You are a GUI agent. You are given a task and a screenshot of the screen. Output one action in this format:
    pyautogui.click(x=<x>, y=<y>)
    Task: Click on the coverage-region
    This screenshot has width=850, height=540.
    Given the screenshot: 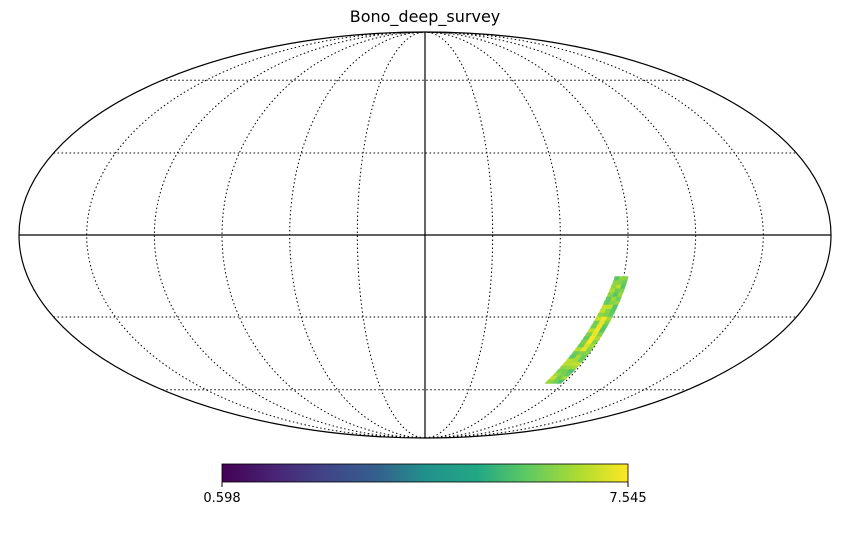 What is the action you would take?
    pyautogui.click(x=586, y=330)
    